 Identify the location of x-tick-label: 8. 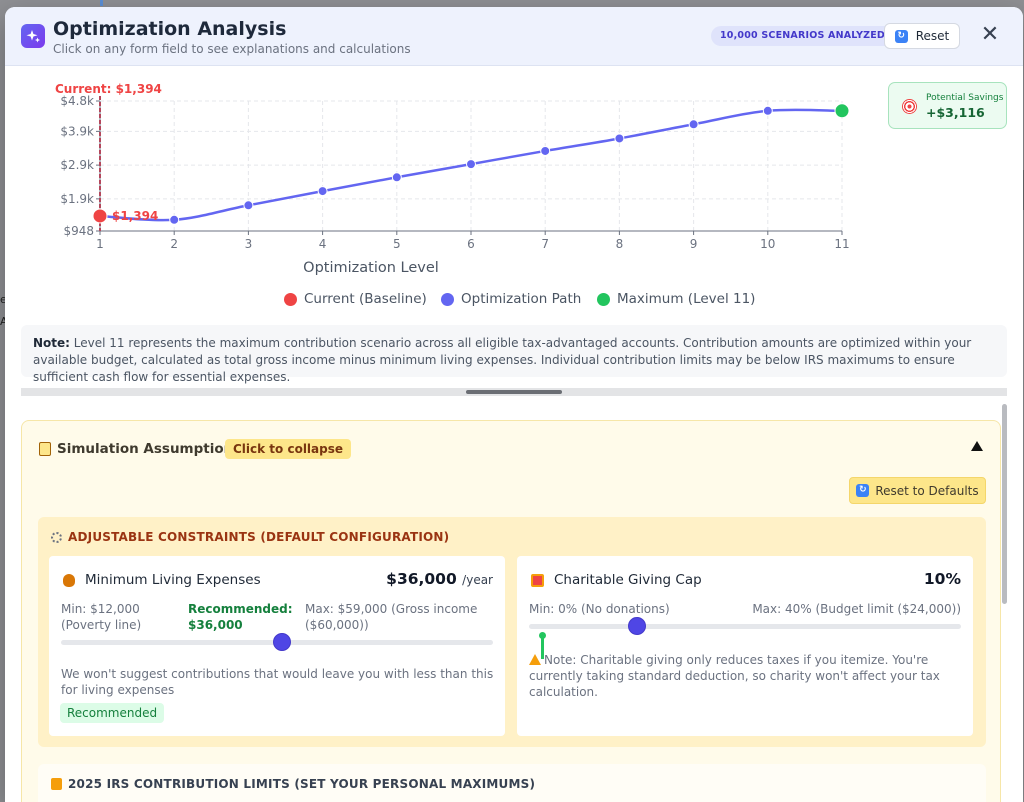
(620, 244).